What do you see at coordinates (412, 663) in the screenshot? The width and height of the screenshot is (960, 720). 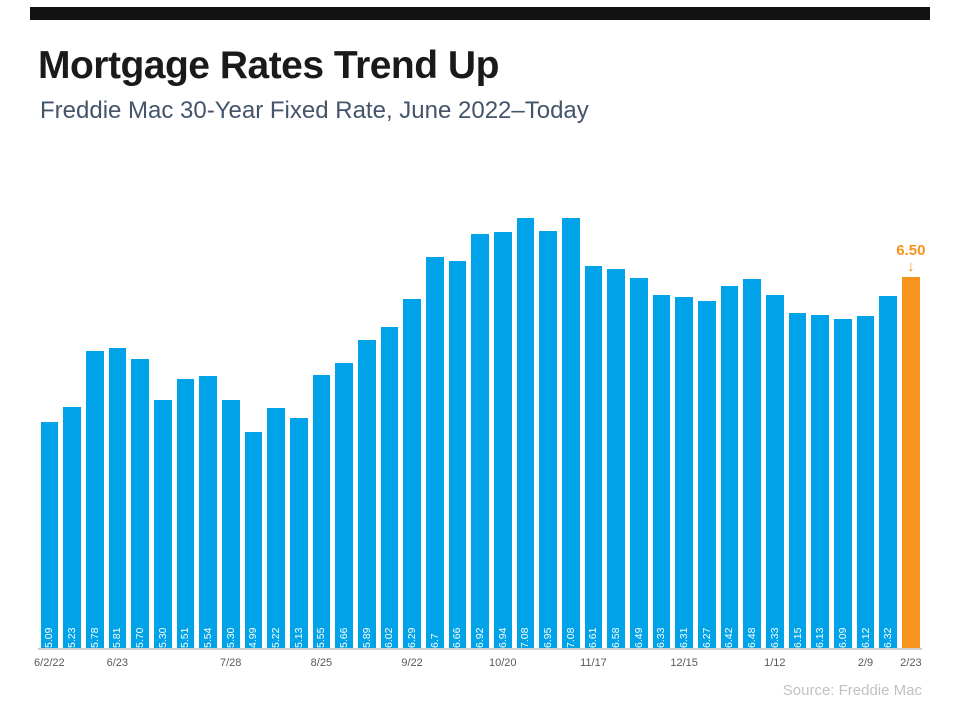 I see `x-axis-label: 9/22` at bounding box center [412, 663].